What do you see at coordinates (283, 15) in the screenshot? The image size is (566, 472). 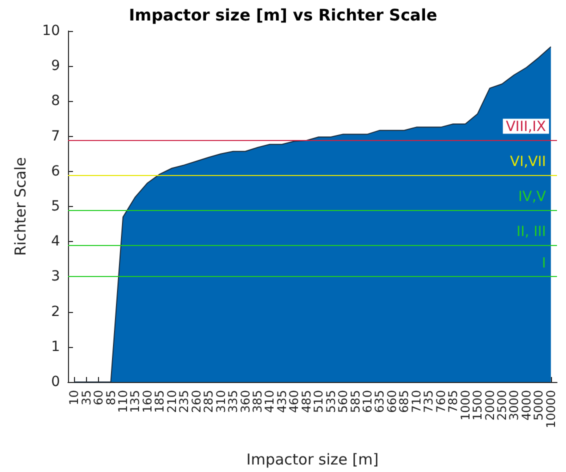 I see `chart-title: Impactor size [m] vs Richter Scale` at bounding box center [283, 15].